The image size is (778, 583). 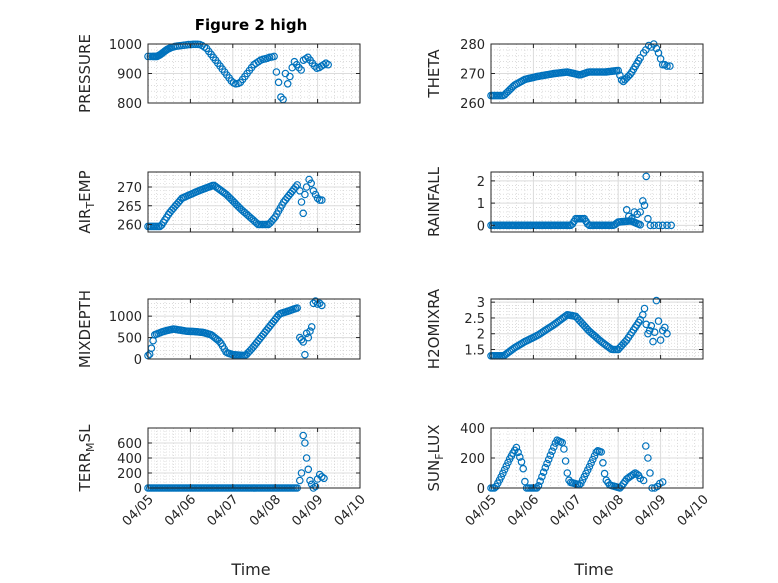 I want to click on y-axis-label: SUNFLUX, so click(x=435, y=458).